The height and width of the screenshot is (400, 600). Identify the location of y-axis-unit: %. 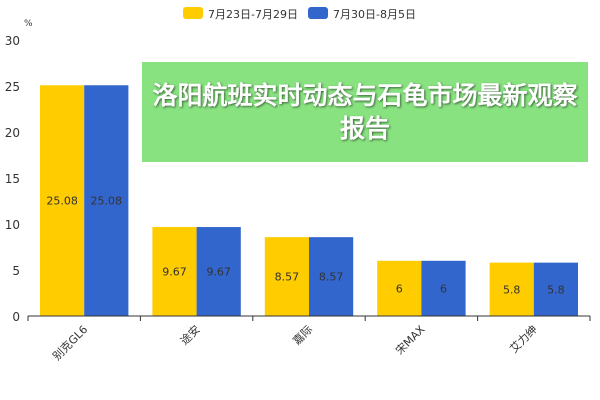
(28, 24).